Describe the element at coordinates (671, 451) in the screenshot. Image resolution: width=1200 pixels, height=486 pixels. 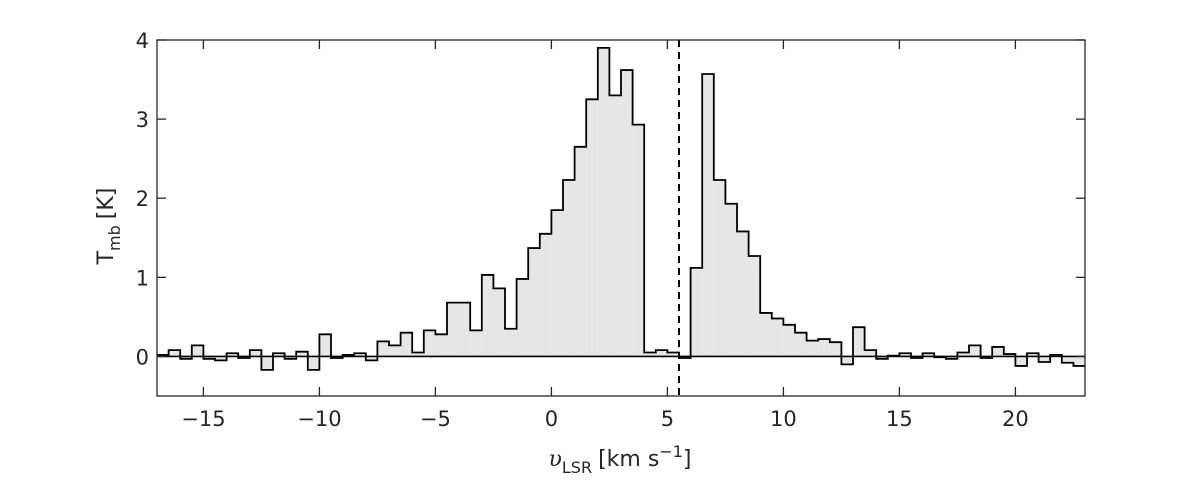
I see `x-axis-title-superscript: −1` at that location.